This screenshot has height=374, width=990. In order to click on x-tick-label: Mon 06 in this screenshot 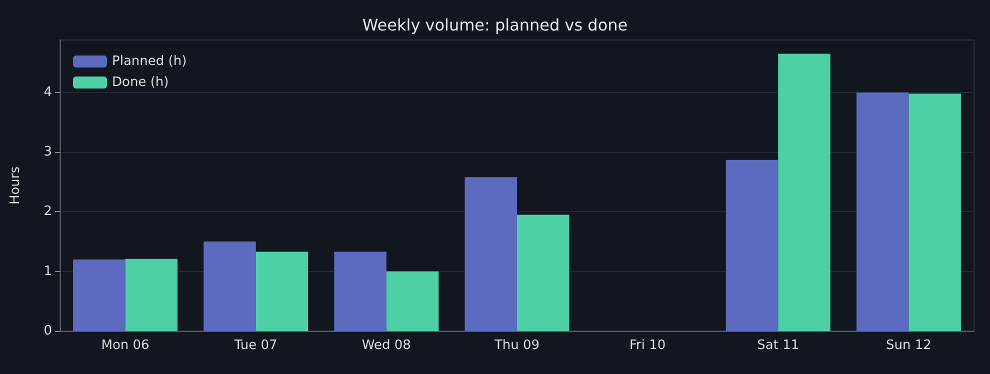, I will do `click(125, 345)`.